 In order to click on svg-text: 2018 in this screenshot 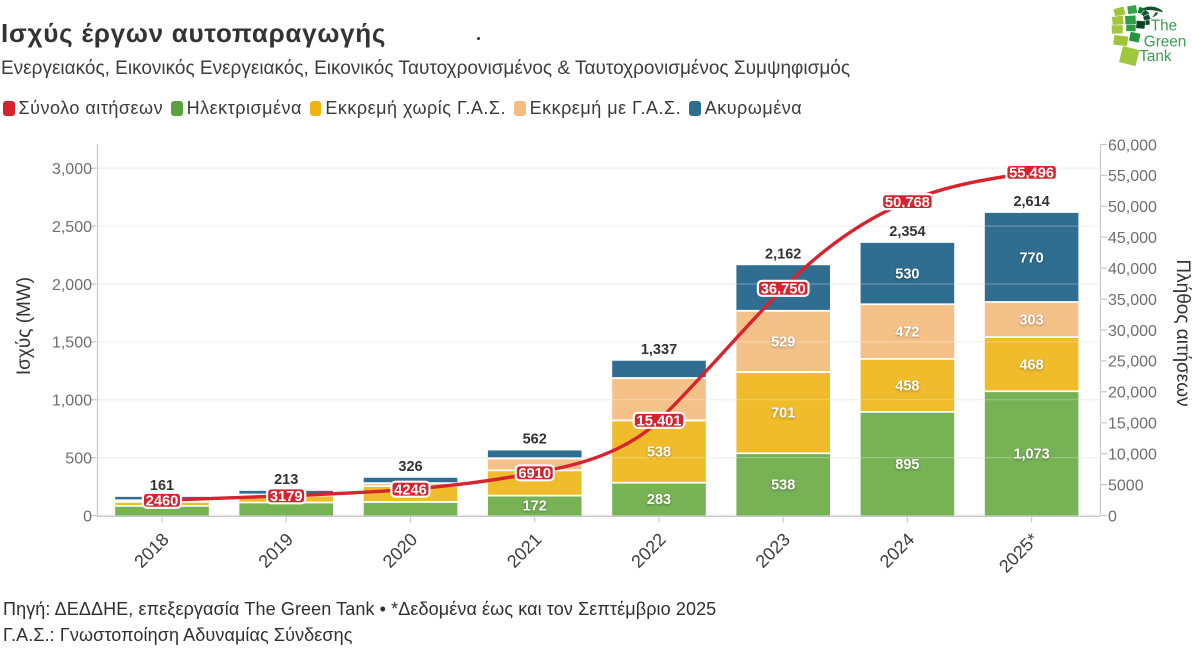, I will do `click(151, 550)`.